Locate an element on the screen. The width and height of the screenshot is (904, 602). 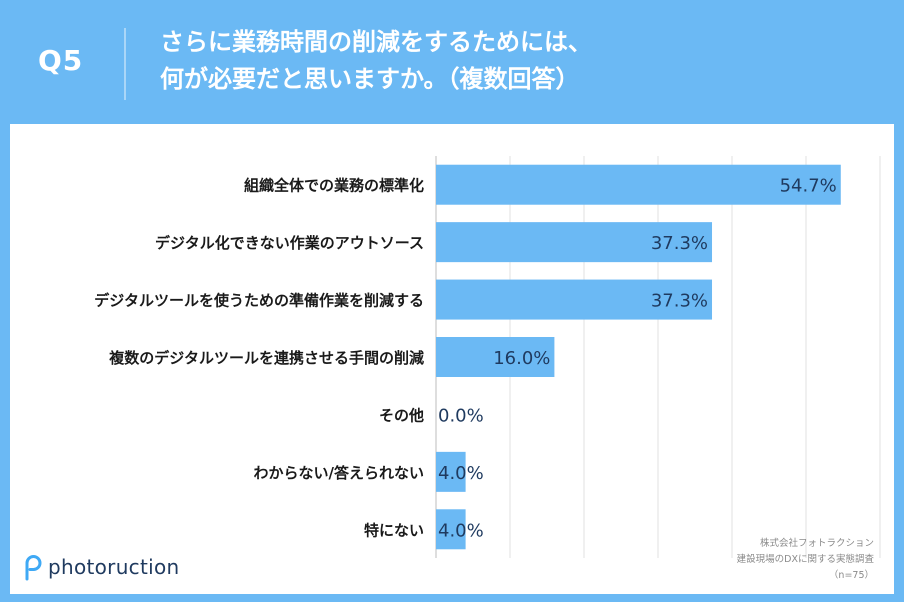
survey-credit: 株式会社フォトラクション 建設現場のDXに関する実態調査 （n=75） is located at coordinates (805, 560).